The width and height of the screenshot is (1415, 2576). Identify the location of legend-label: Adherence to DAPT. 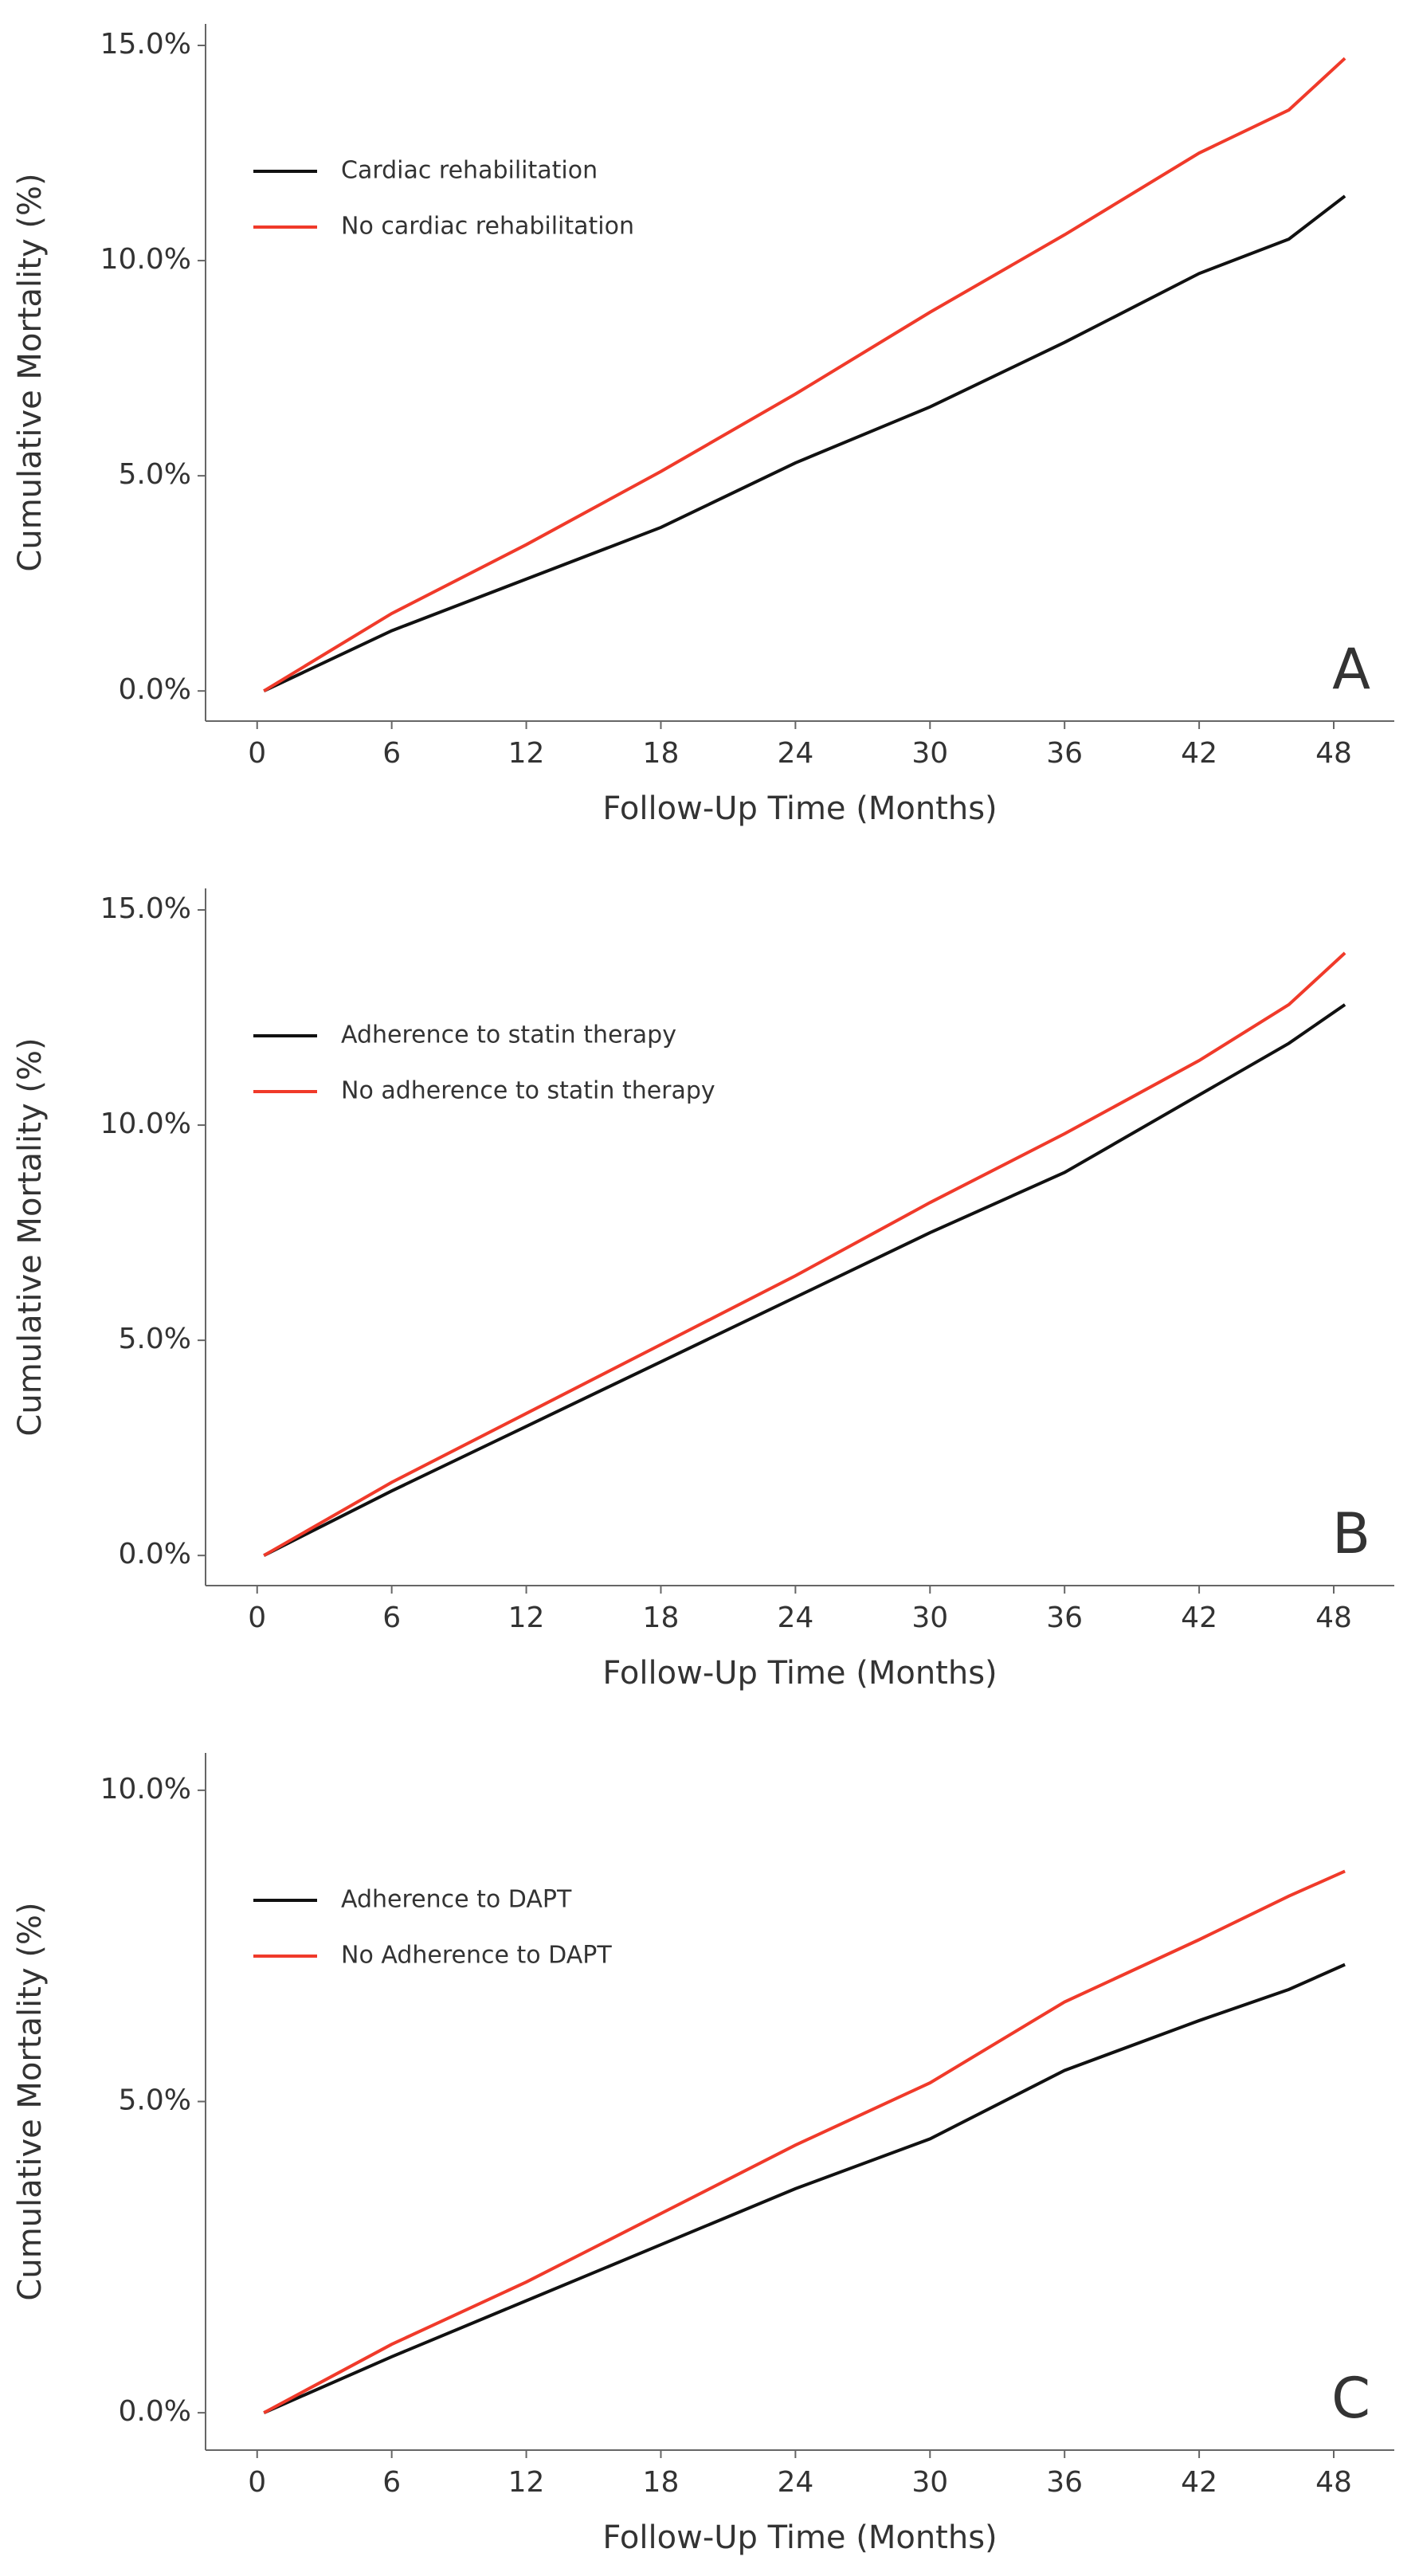
(456, 1900).